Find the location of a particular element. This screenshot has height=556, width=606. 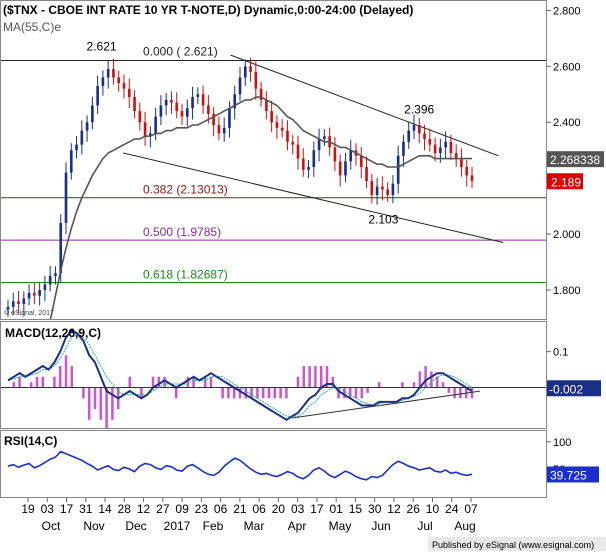

rsi-line is located at coordinates (240, 465).